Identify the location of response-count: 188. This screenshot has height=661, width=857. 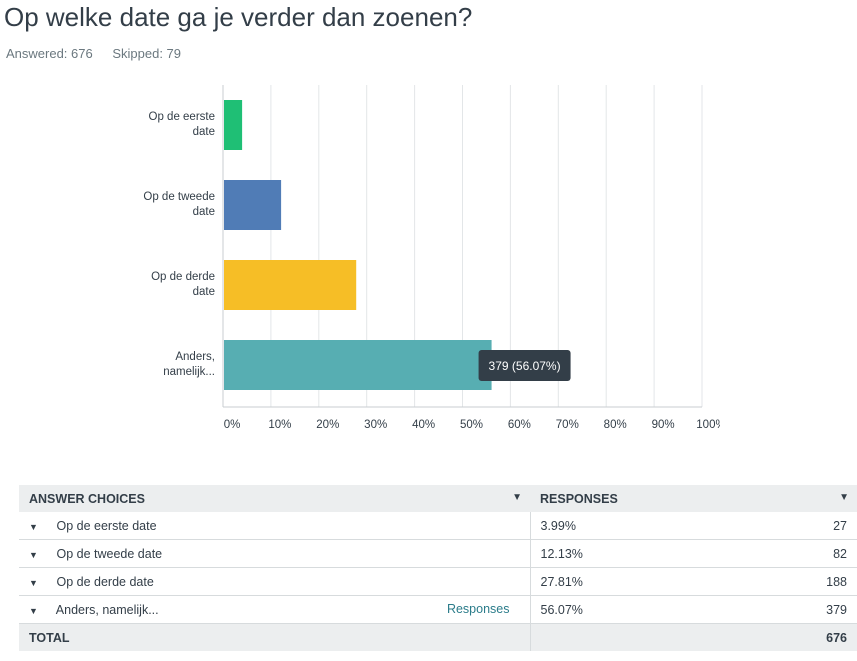
(792, 581).